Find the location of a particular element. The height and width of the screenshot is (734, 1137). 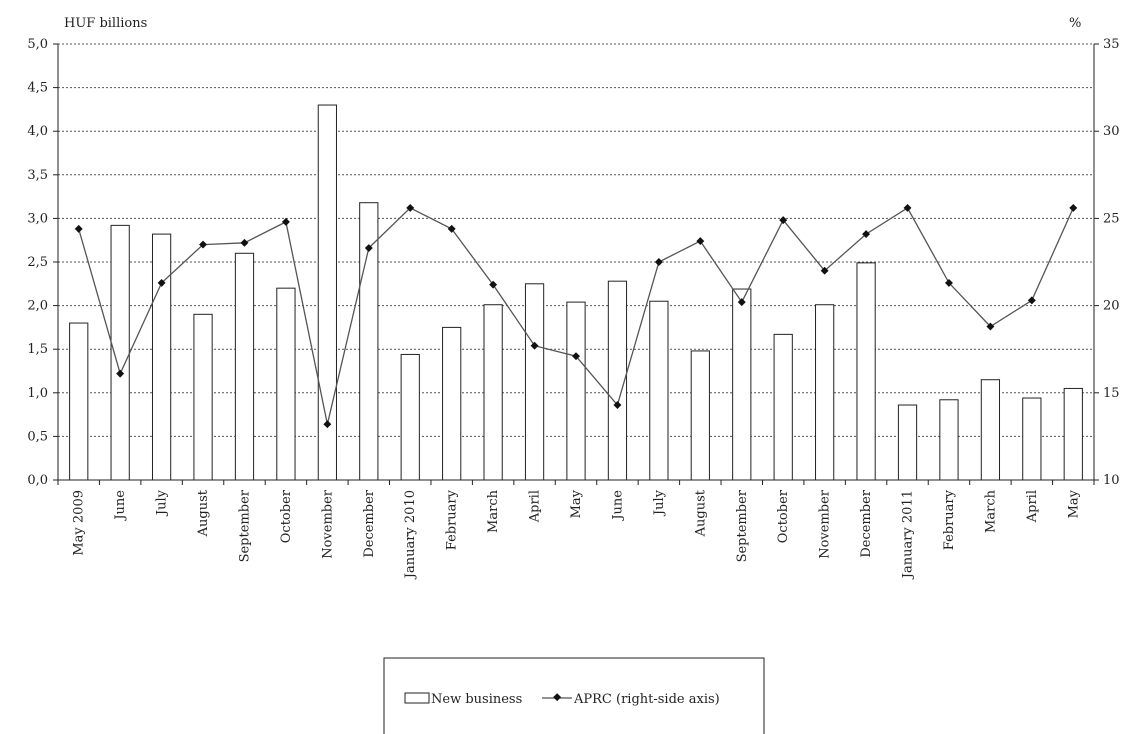

left-tick-label: 4,5 is located at coordinates (37, 88).